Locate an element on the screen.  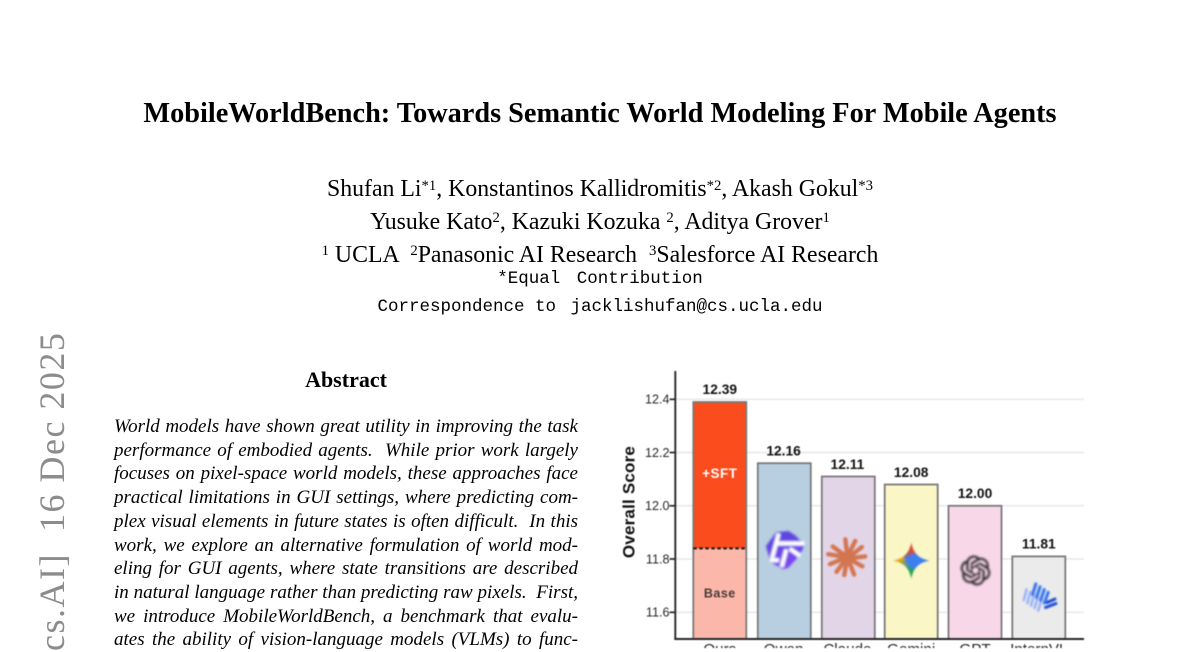
svg-text: Overall Score is located at coordinates (628, 502).